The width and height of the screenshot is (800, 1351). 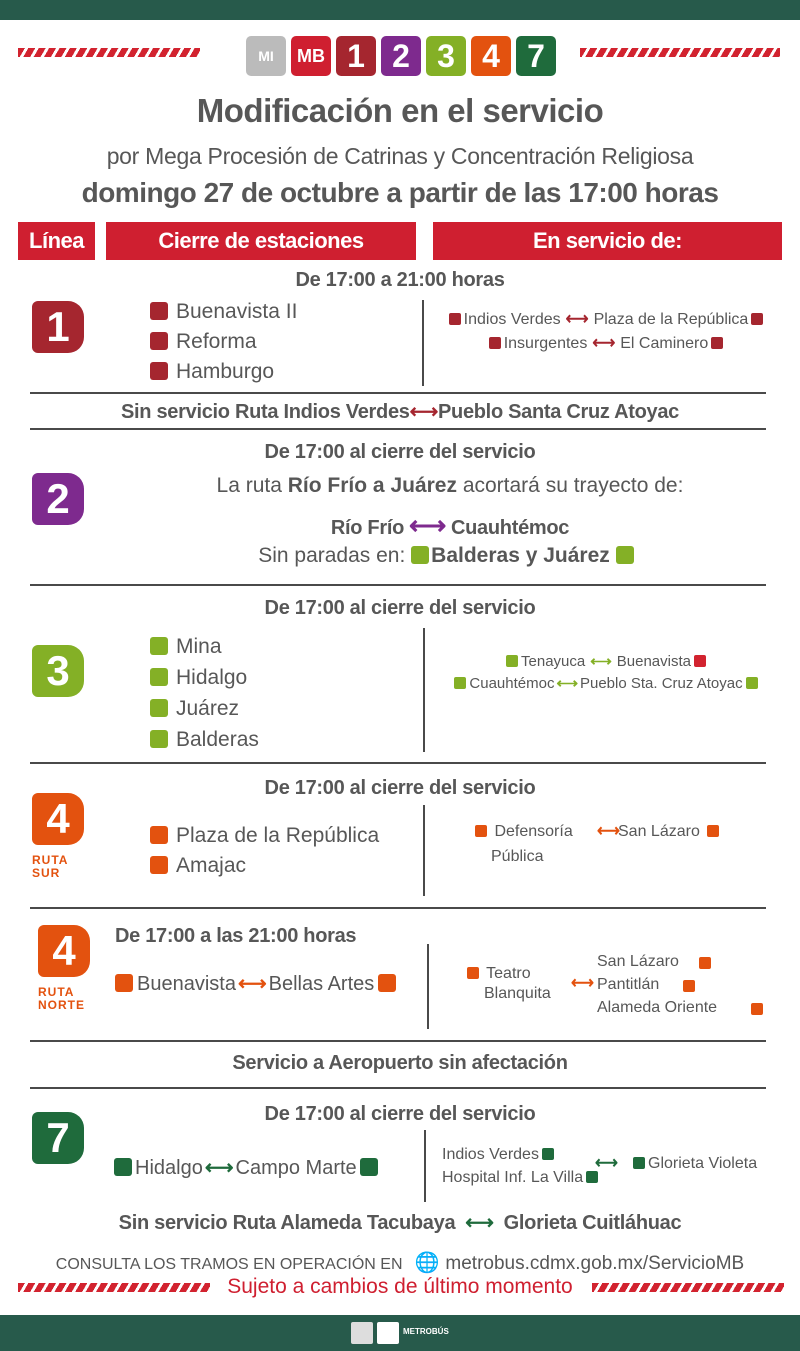 What do you see at coordinates (522, 832) in the screenshot?
I see `service-from: Defensoría` at bounding box center [522, 832].